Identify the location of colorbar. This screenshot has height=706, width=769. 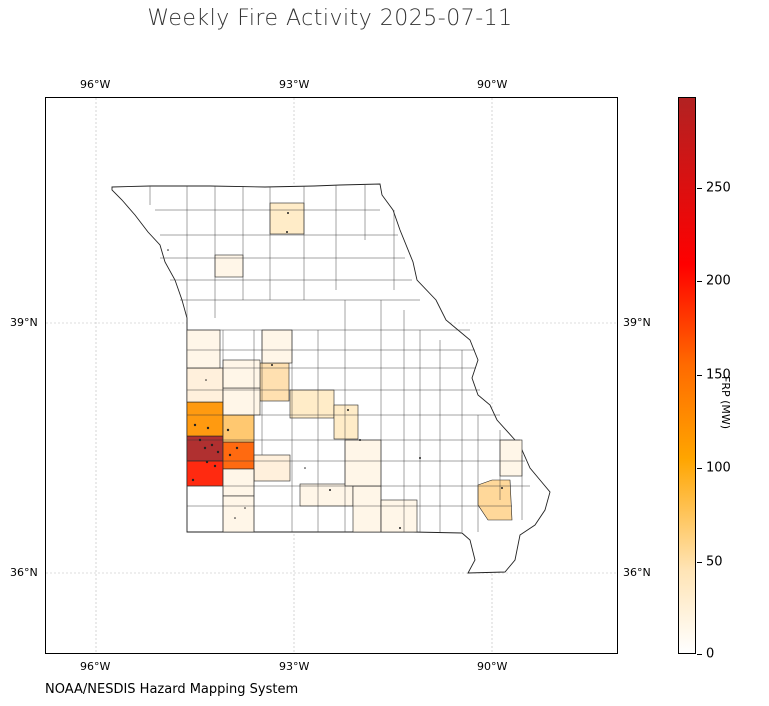
(687, 375).